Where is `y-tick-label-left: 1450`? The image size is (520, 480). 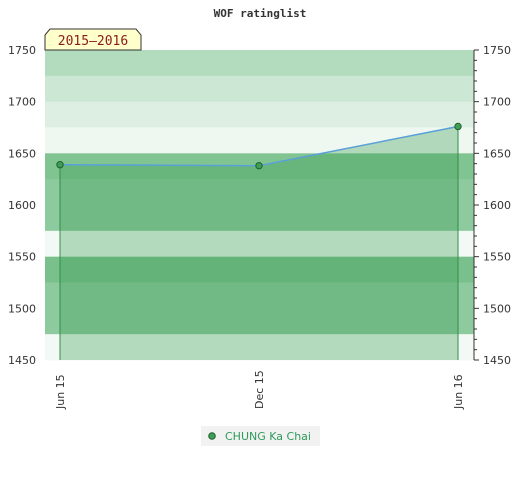
y-tick-label-left: 1450 is located at coordinates (22, 360).